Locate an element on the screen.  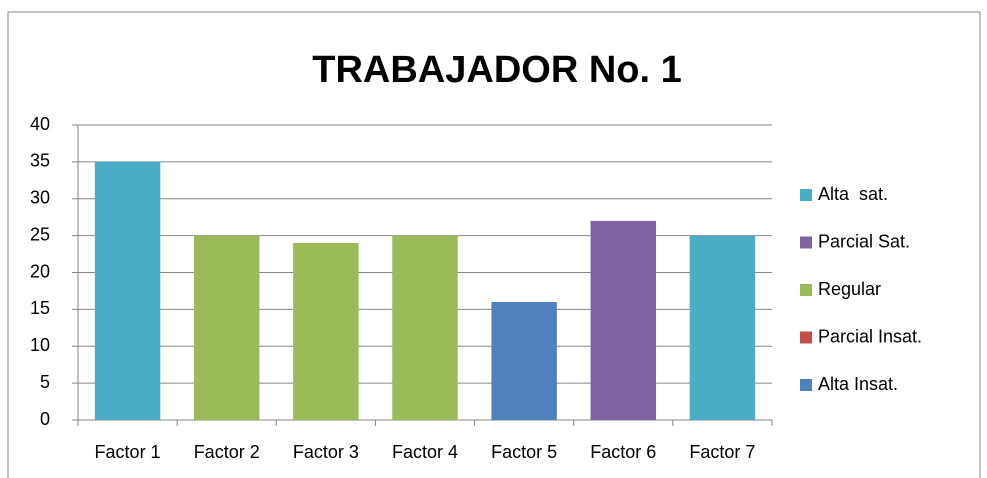
y-tick-label: 20 is located at coordinates (40, 271).